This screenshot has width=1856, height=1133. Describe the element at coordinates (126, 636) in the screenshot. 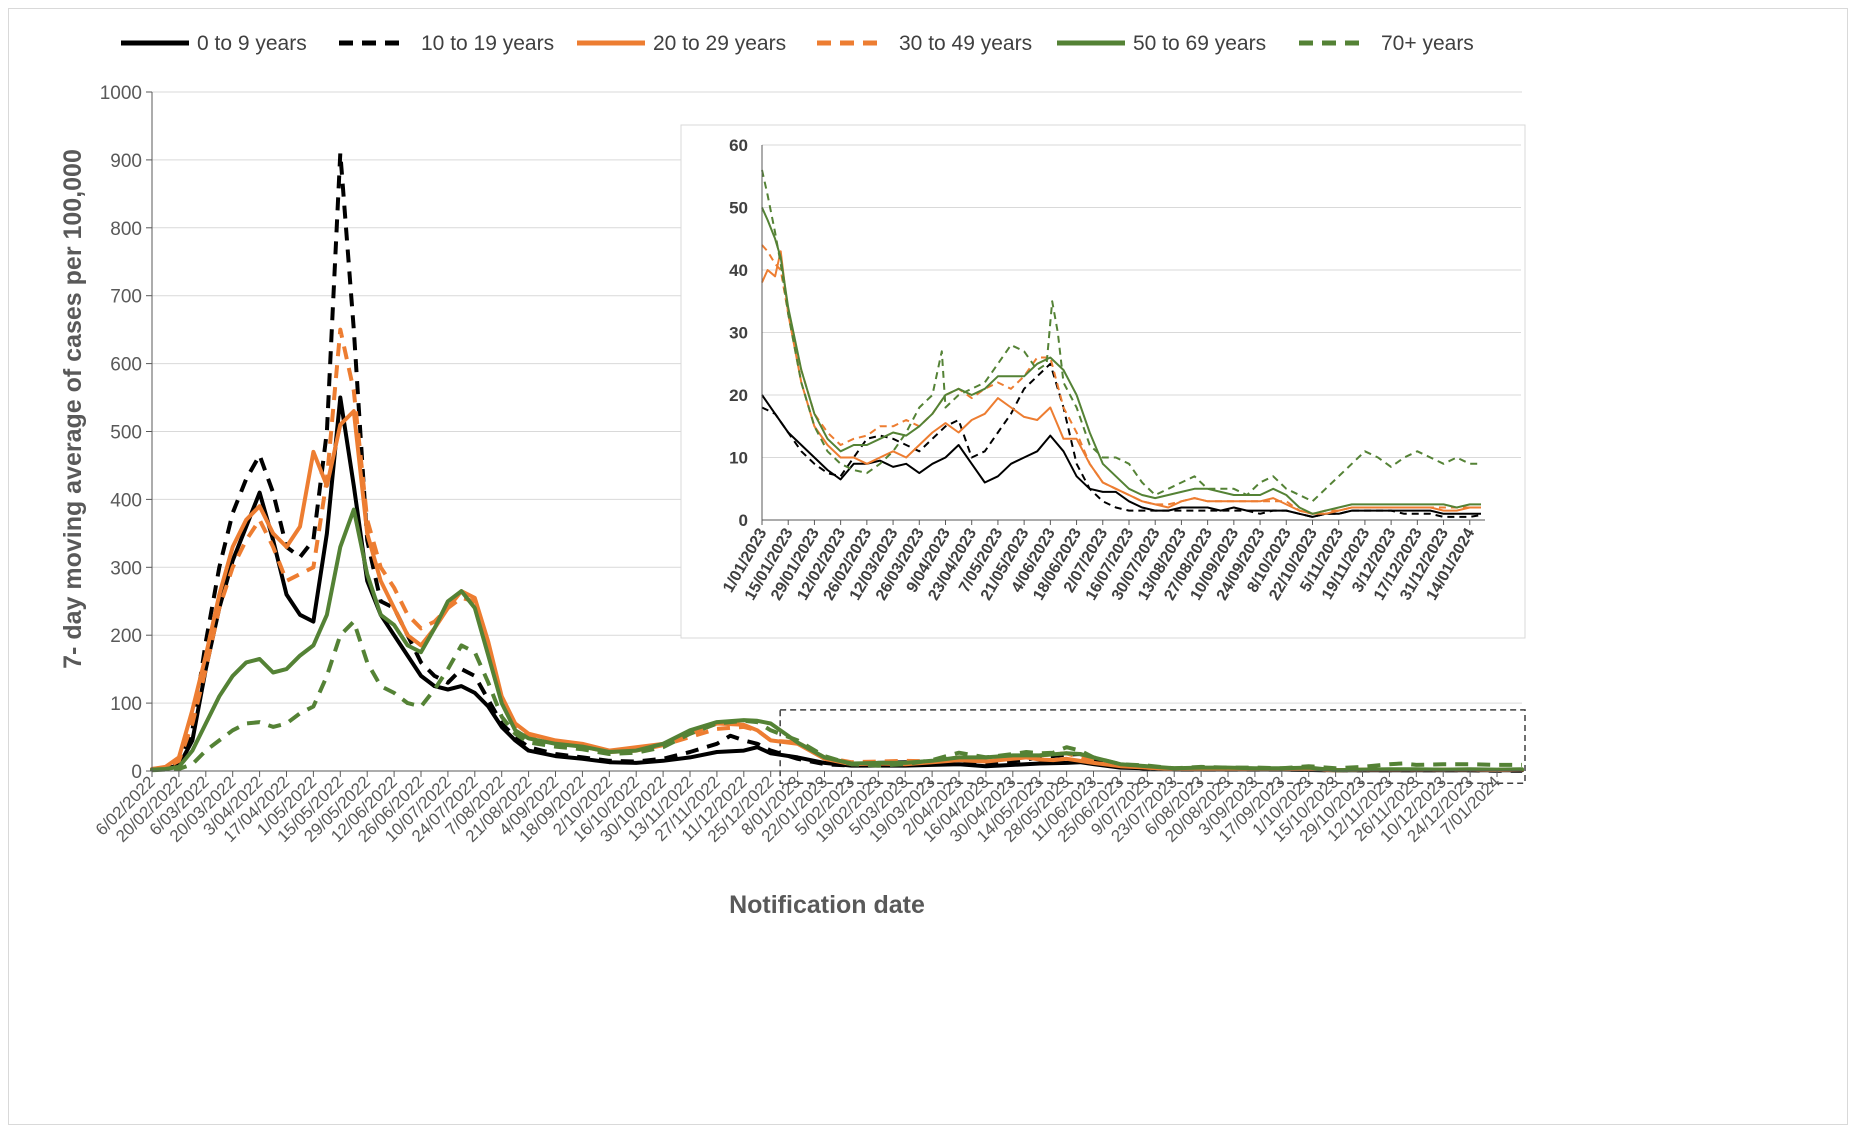

I see `main-y-tick-label: 200` at that location.